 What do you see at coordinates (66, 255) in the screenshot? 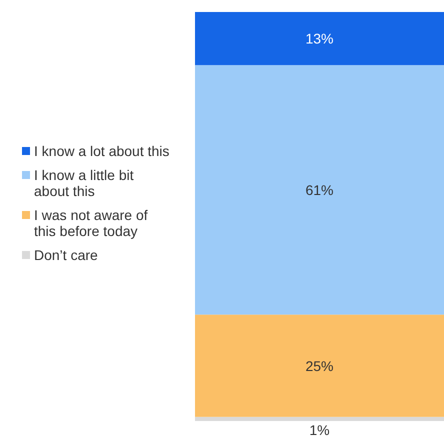
I see `legend-label: Don’t care` at bounding box center [66, 255].